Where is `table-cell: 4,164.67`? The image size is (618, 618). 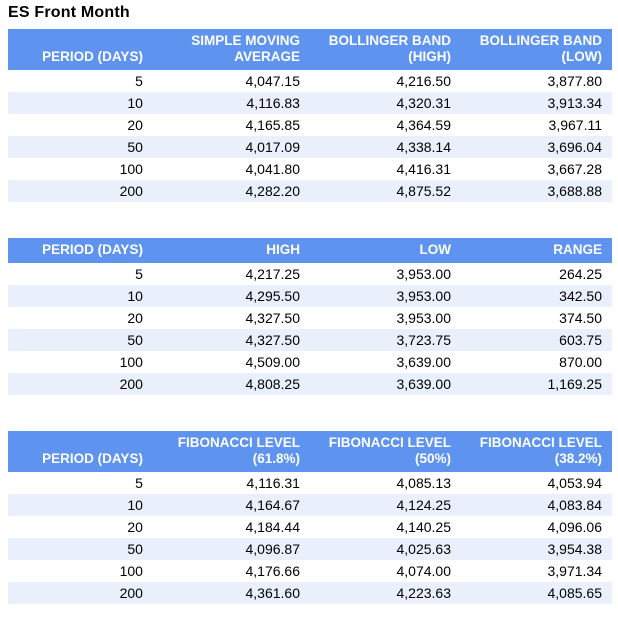 table-cell: 4,164.67 is located at coordinates (272, 505).